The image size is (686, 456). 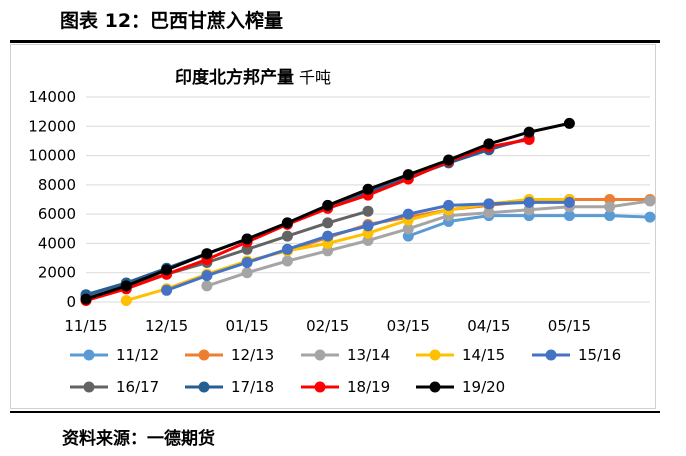 What do you see at coordinates (252, 355) in the screenshot?
I see `legend-label: 12/13` at bounding box center [252, 355].